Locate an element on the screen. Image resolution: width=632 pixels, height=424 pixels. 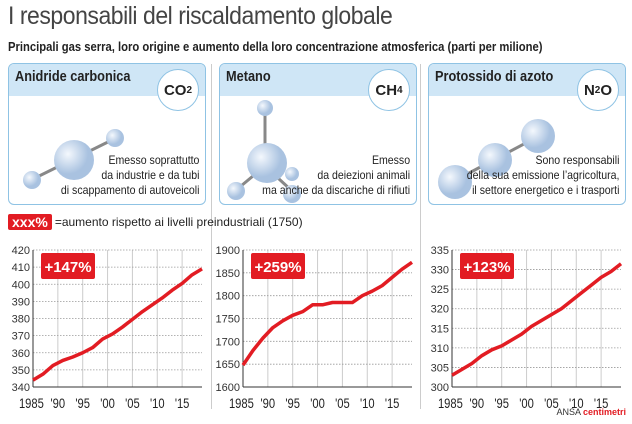
badge-label: +259% is located at coordinates (277, 267).